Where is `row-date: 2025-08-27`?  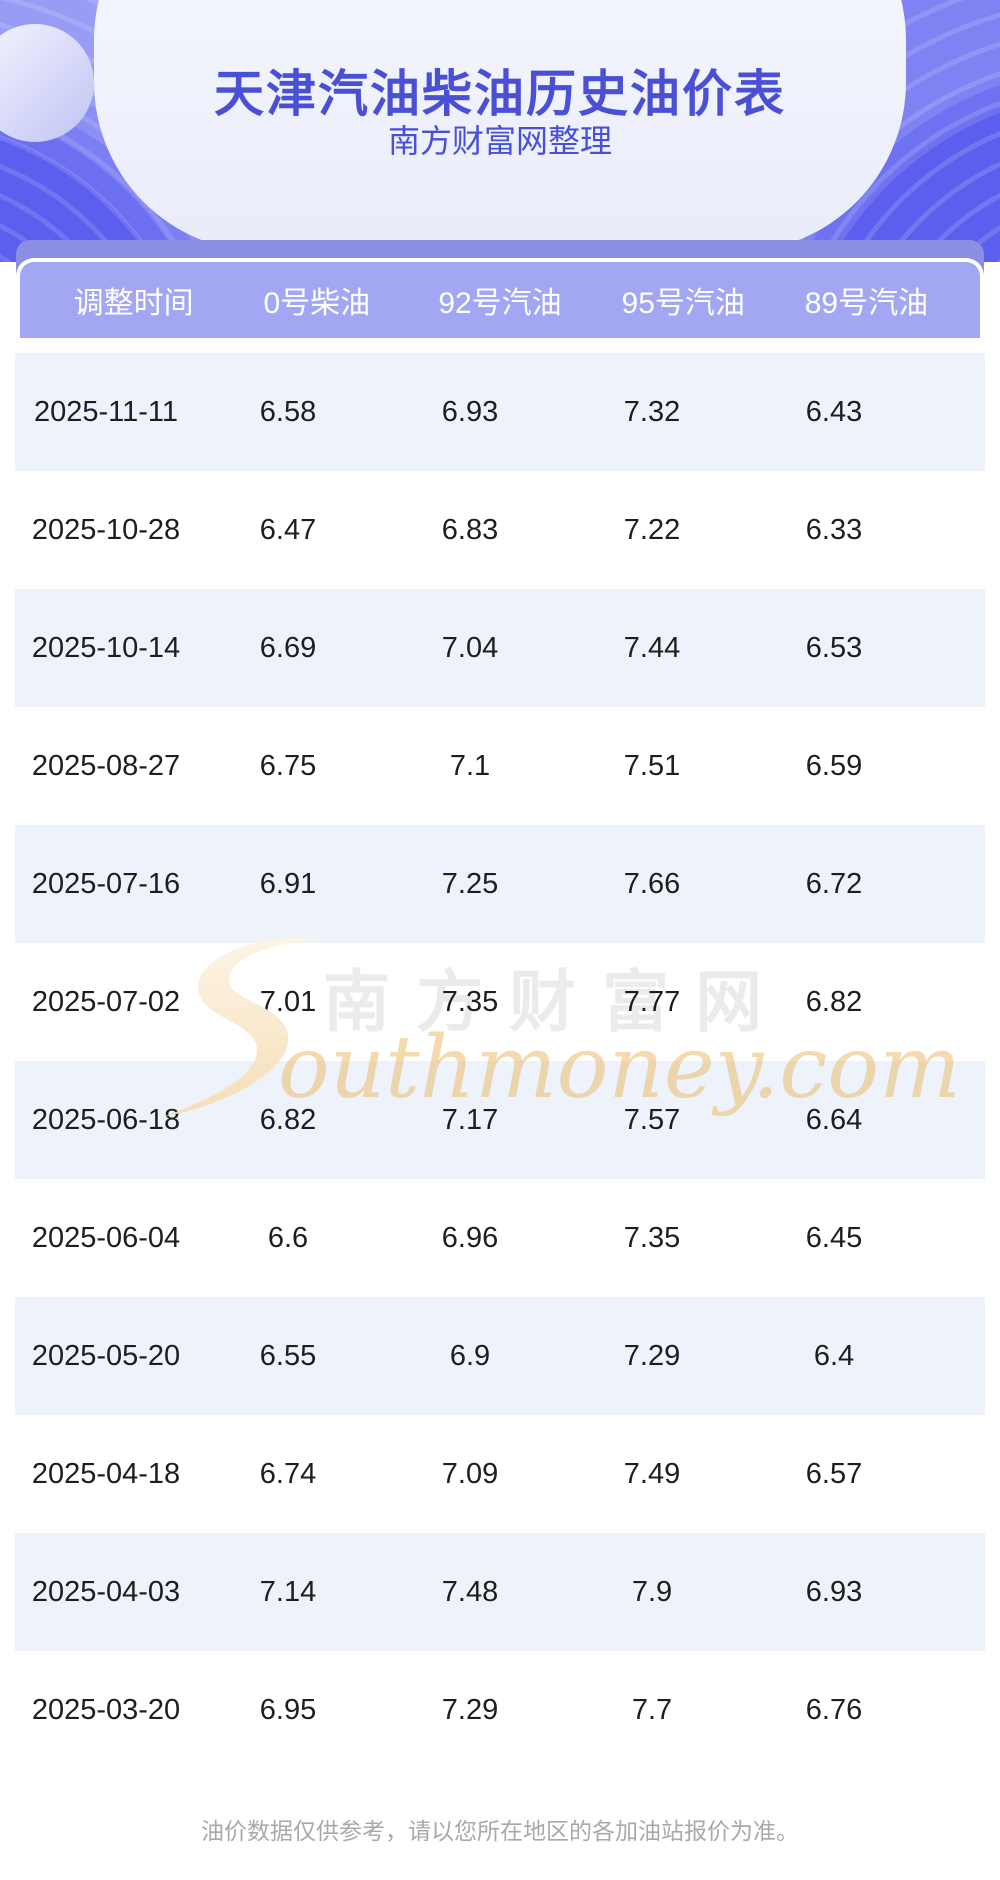
row-date: 2025-08-27 is located at coordinates (106, 765).